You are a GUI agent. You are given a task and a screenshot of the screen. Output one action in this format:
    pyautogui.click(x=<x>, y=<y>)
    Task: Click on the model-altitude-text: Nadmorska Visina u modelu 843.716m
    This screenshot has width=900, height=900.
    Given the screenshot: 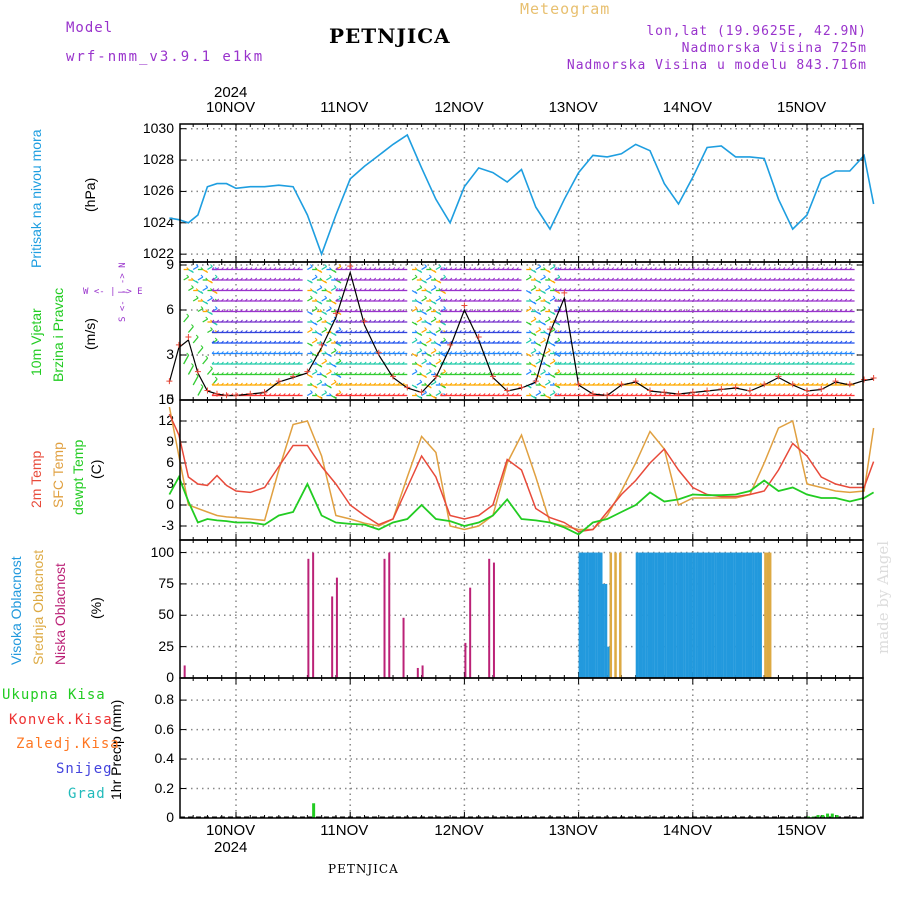 What is the action you would take?
    pyautogui.click(x=716, y=65)
    